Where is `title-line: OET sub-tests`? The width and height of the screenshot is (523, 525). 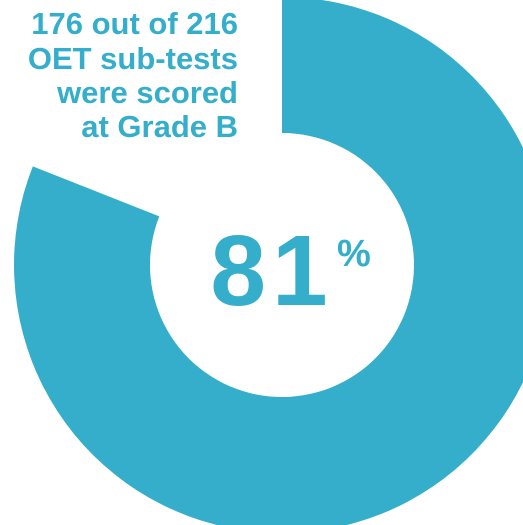 title-line: OET sub-tests is located at coordinates (133, 58).